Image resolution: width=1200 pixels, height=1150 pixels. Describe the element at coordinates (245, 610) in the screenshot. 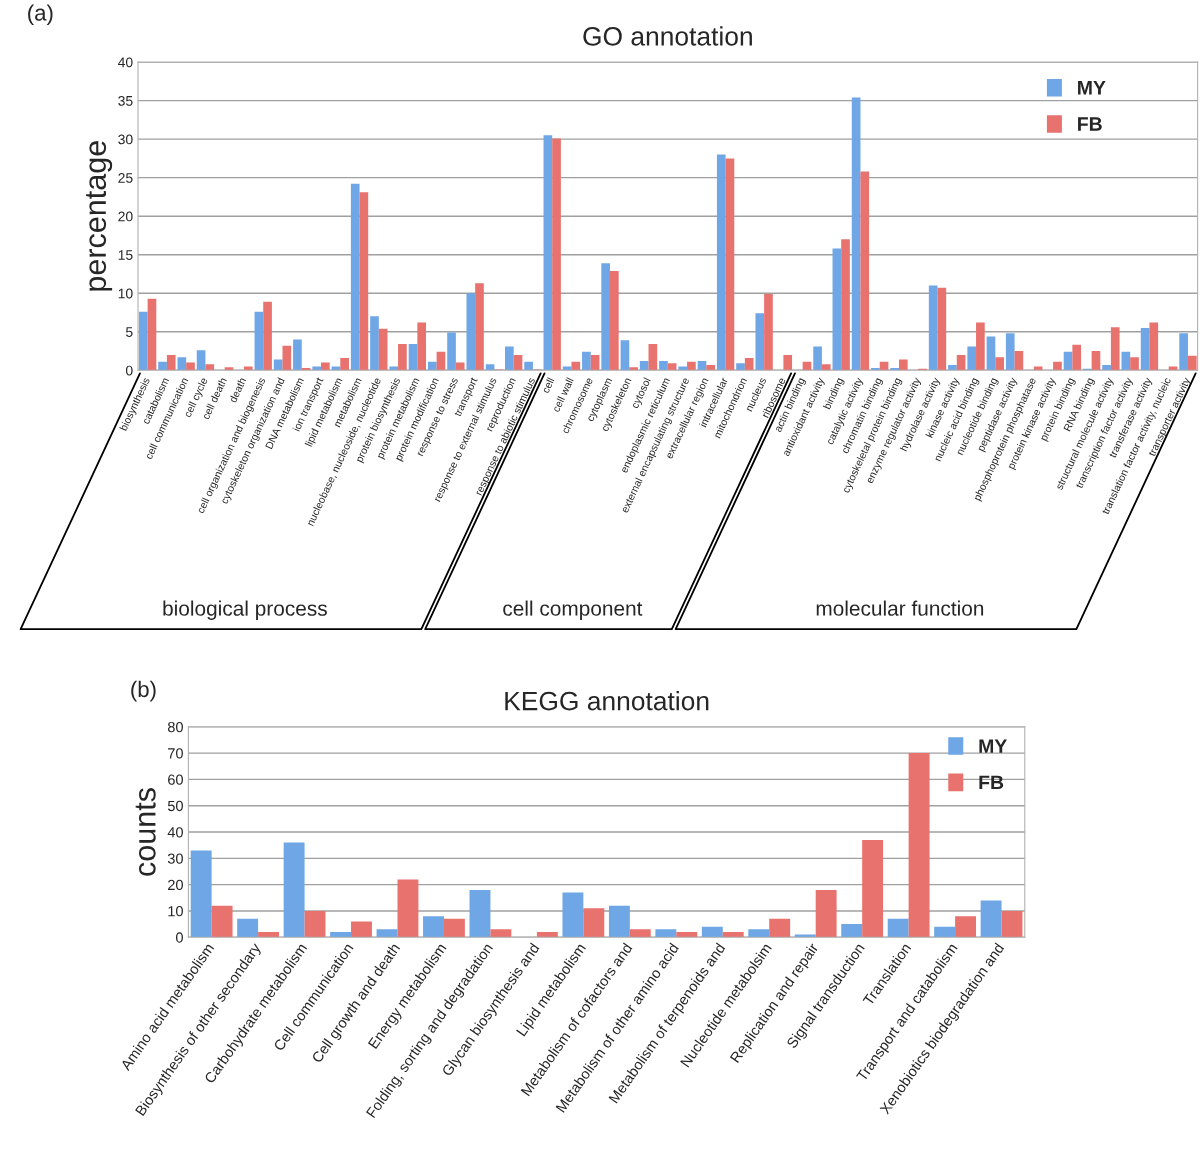

I see `text: biological process` at that location.